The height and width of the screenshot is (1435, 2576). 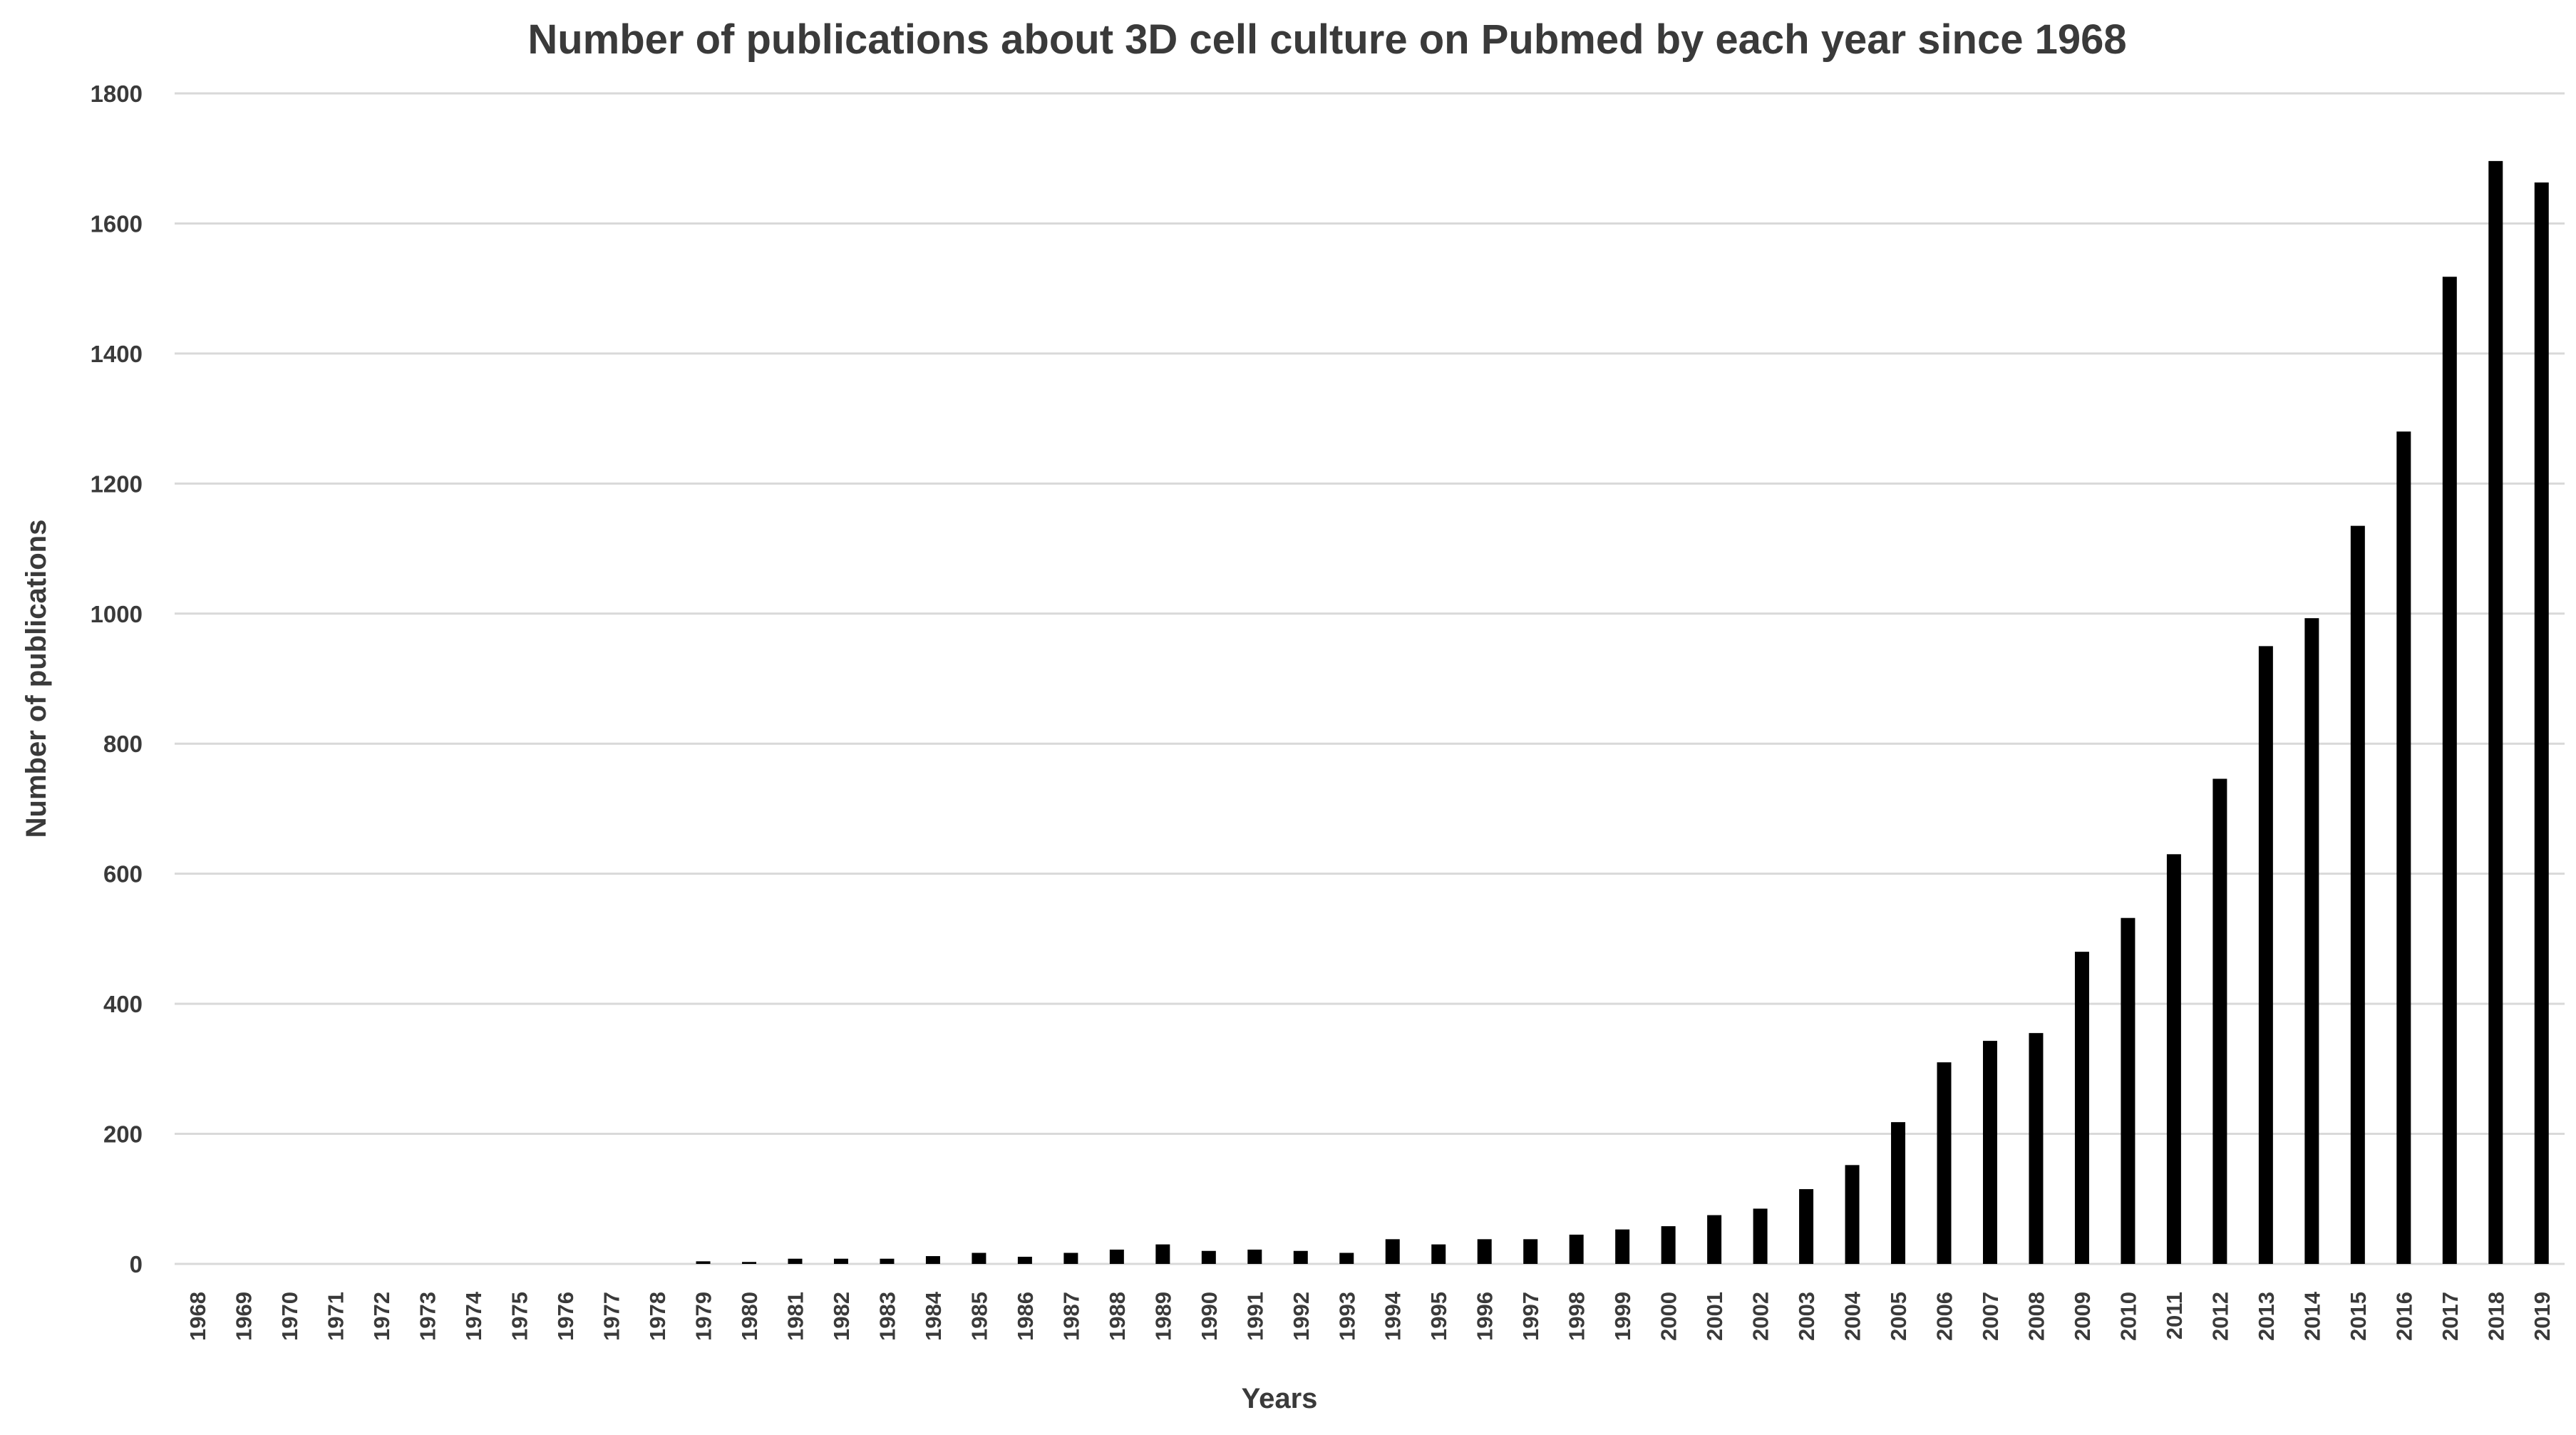 I want to click on bar-2016, so click(x=2403, y=848).